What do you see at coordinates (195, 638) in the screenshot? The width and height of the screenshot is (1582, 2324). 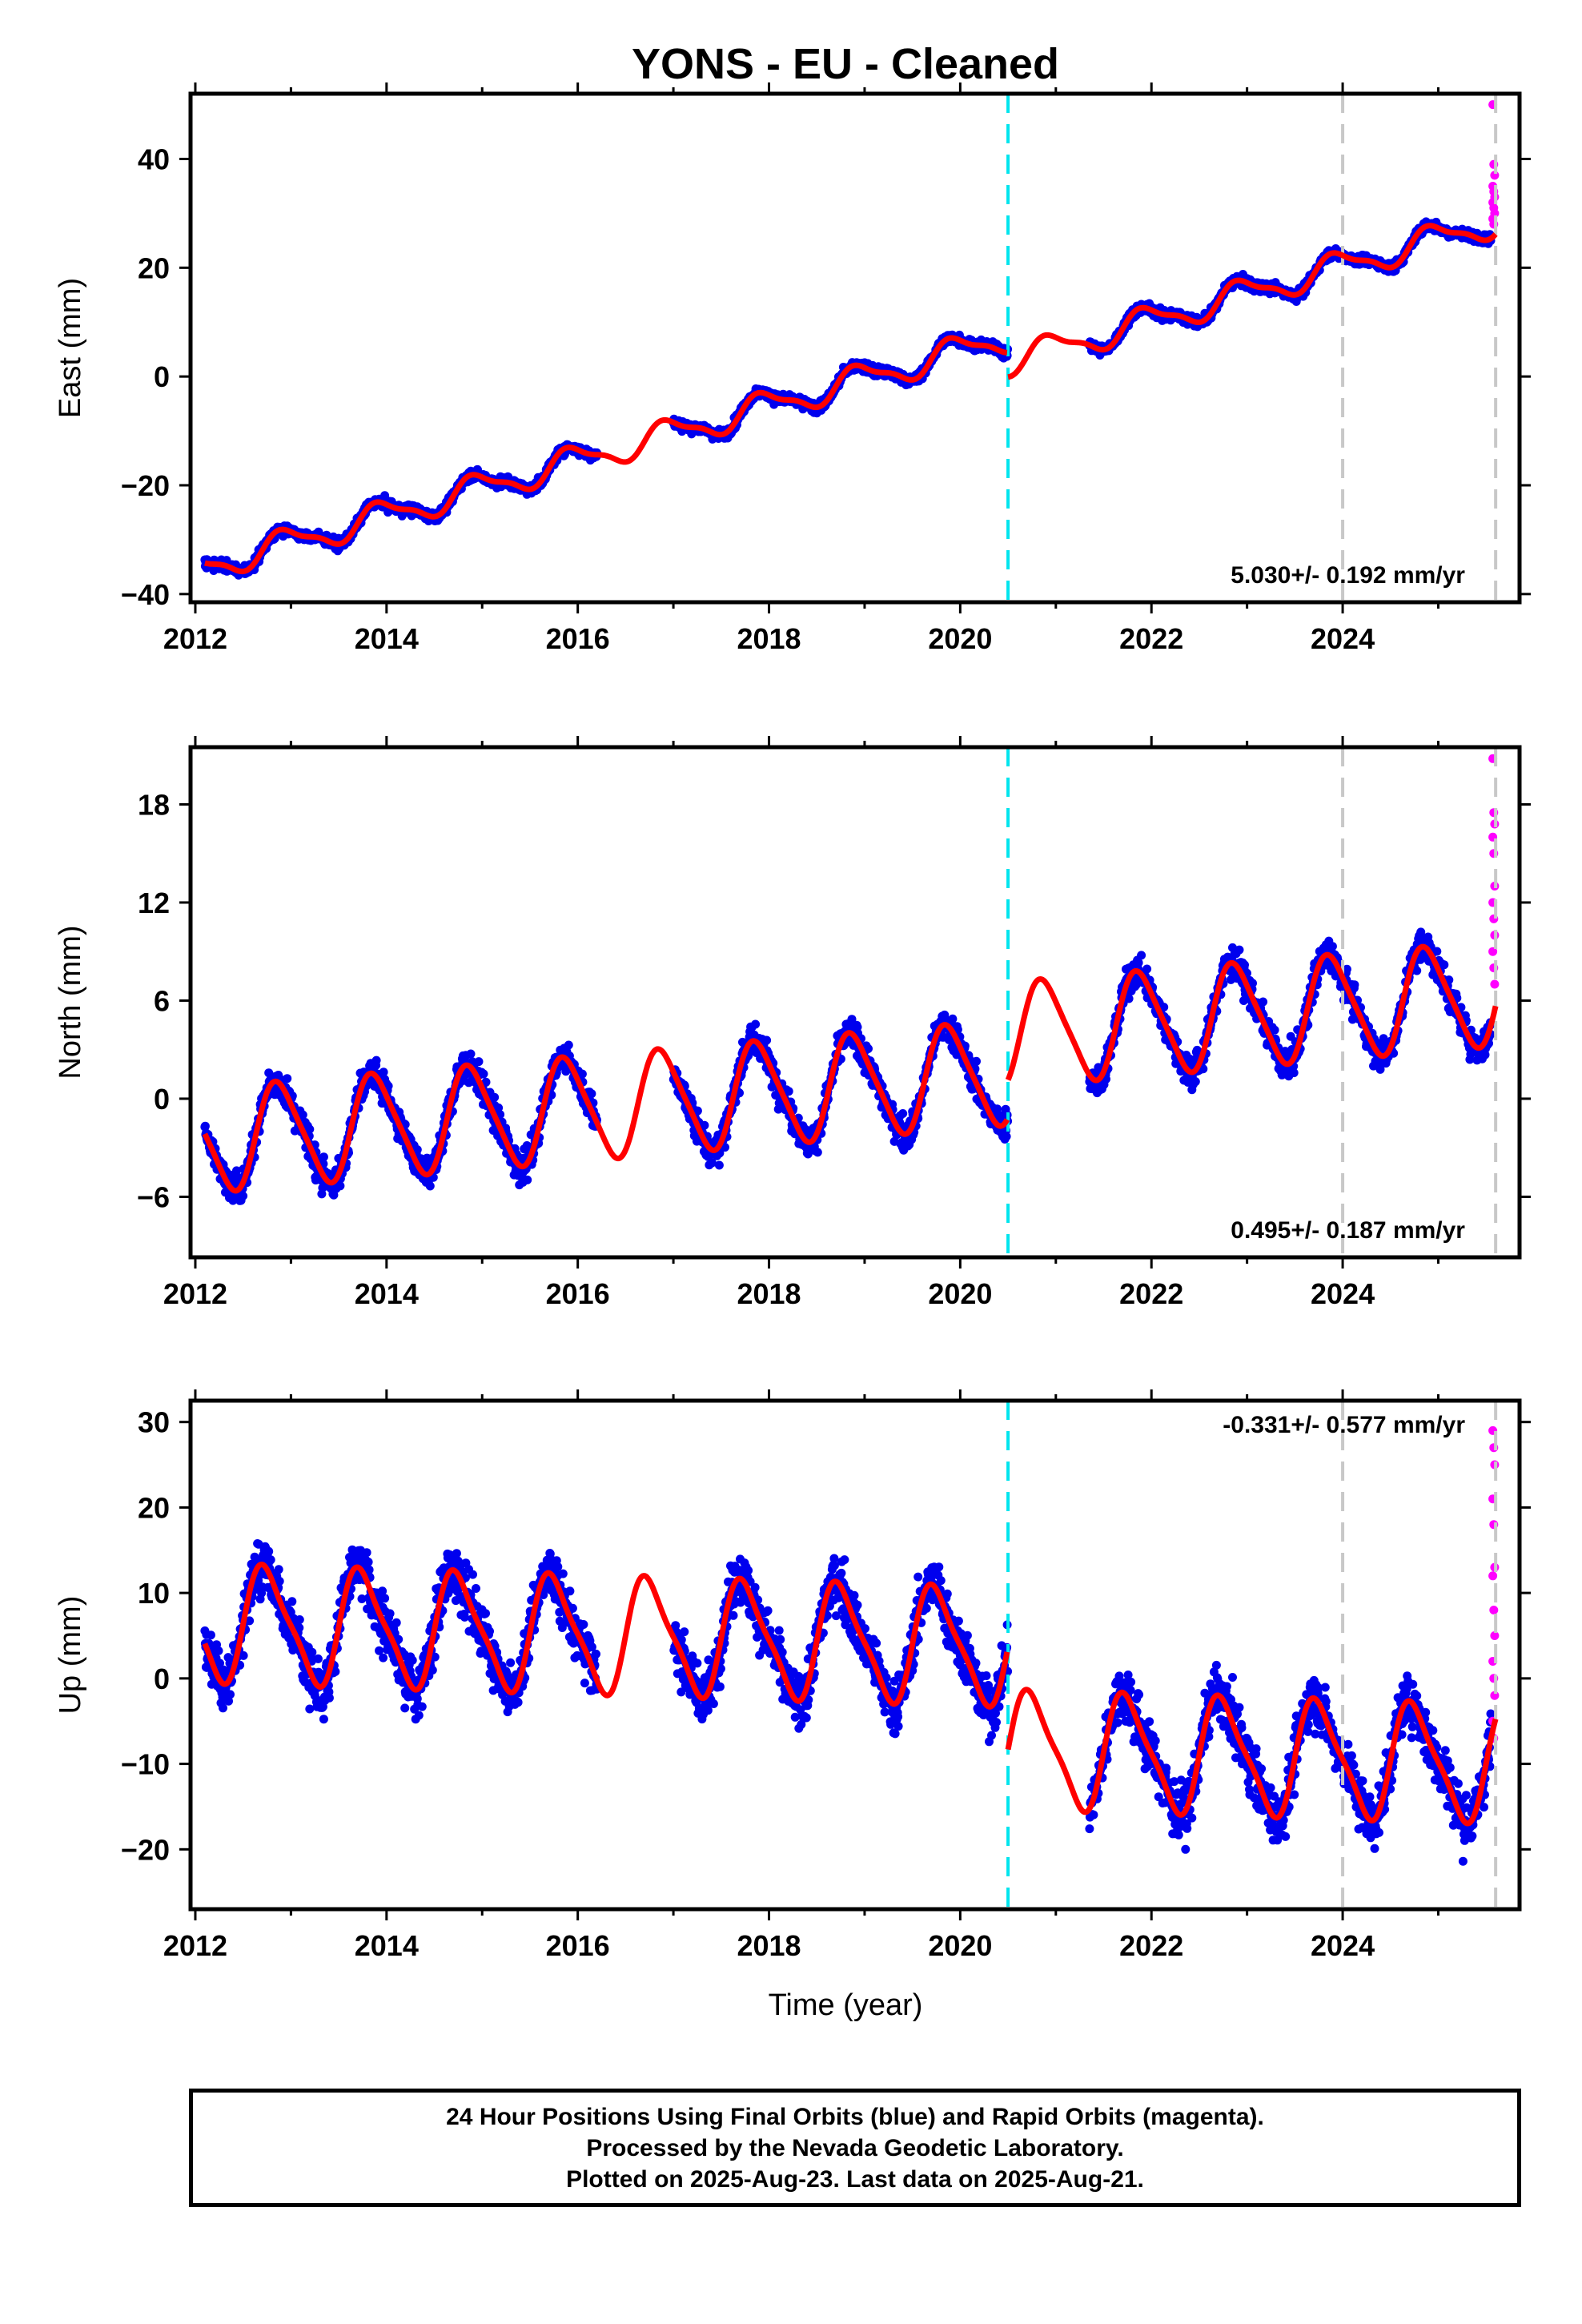 I see `east-x-tick-label: 2012` at bounding box center [195, 638].